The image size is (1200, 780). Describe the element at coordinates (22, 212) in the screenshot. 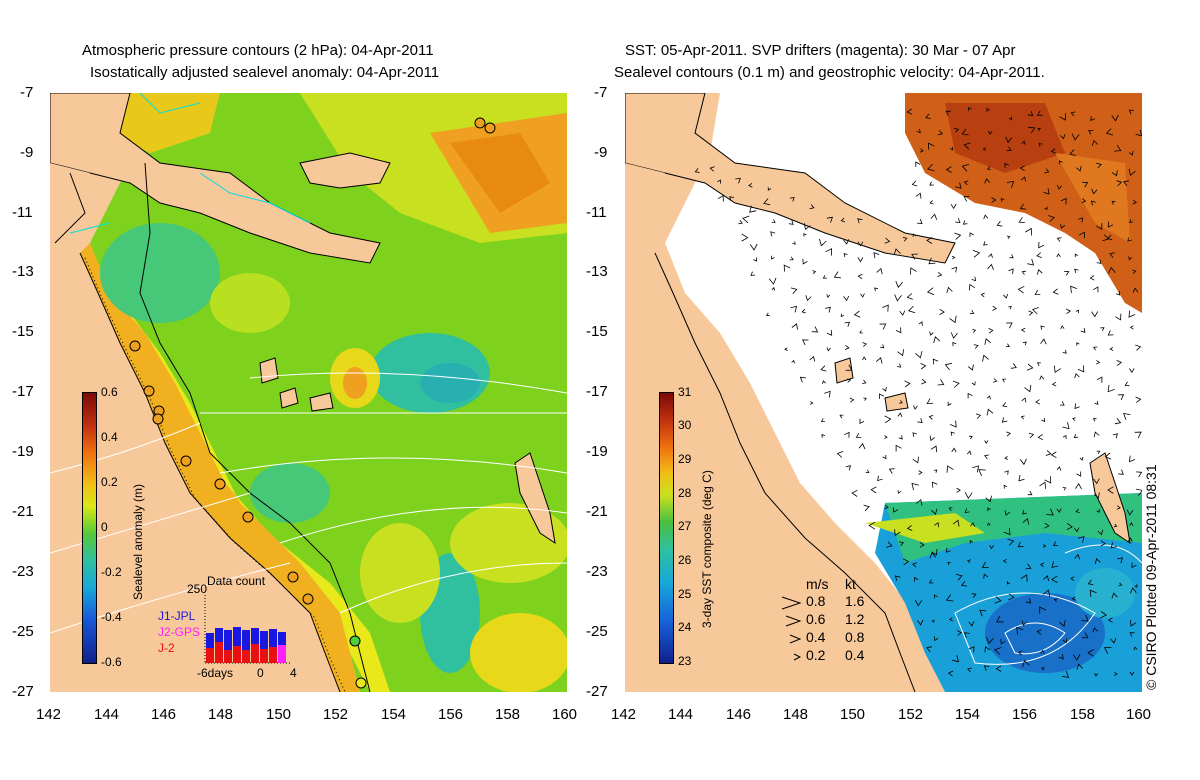

I see `lat-label: -11` at that location.